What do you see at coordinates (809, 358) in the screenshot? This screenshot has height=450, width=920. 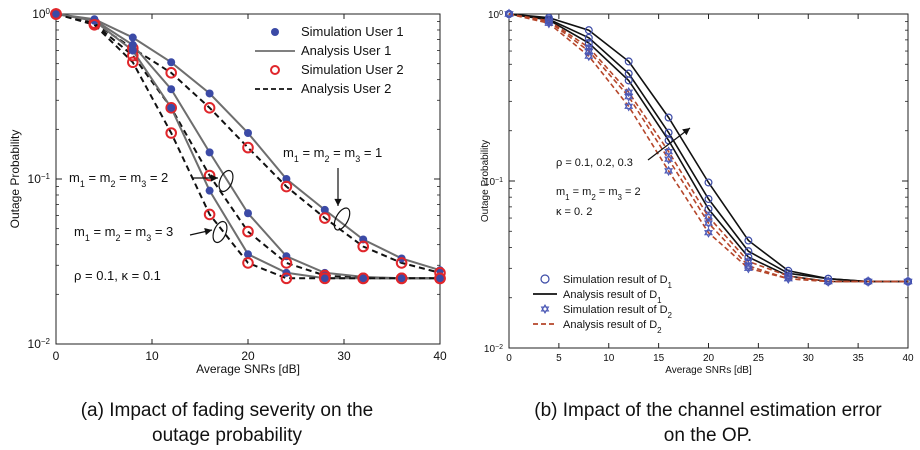 I see `x-tick-label: 30` at bounding box center [809, 358].